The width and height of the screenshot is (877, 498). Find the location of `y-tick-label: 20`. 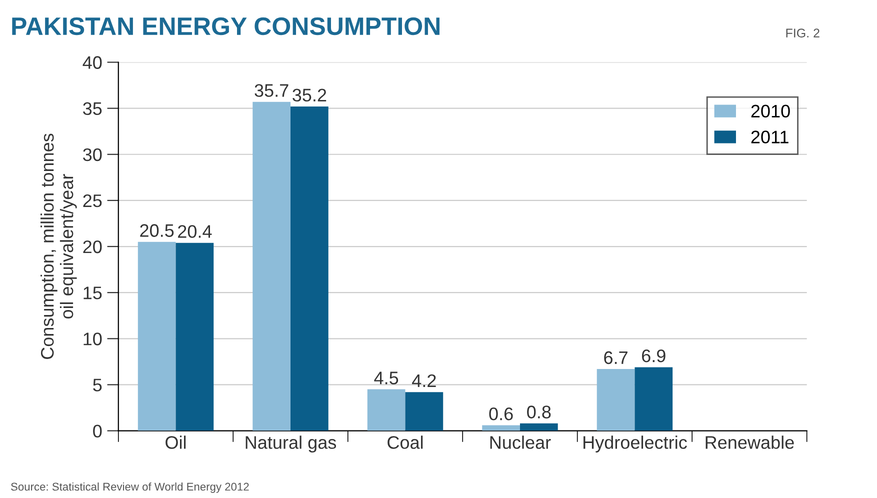

y-tick-label: 20 is located at coordinates (92, 247).